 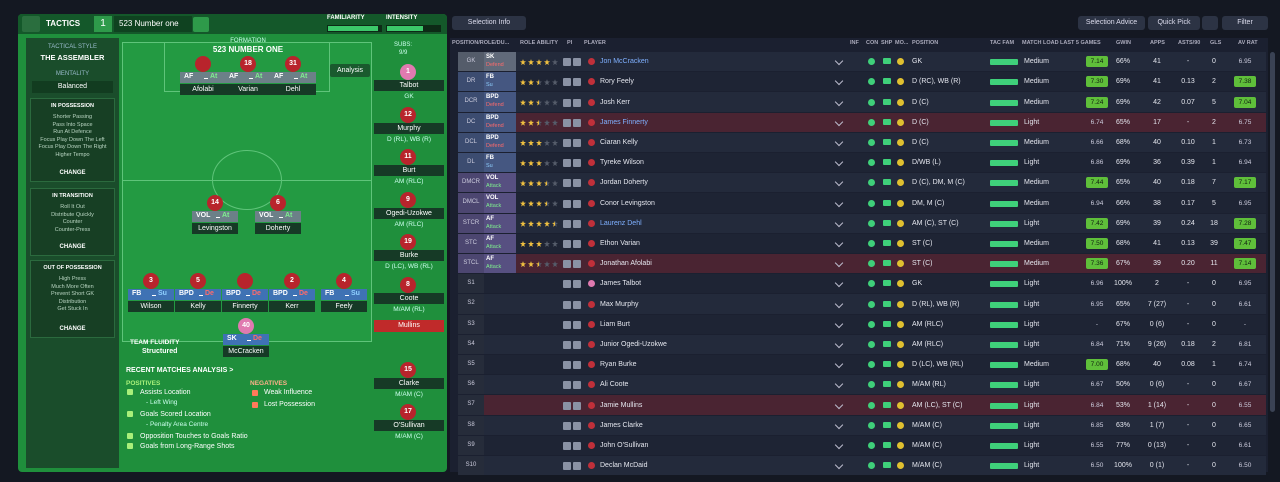 I want to click on column-header: LAST 5 GAMES, so click(x=1080, y=43).